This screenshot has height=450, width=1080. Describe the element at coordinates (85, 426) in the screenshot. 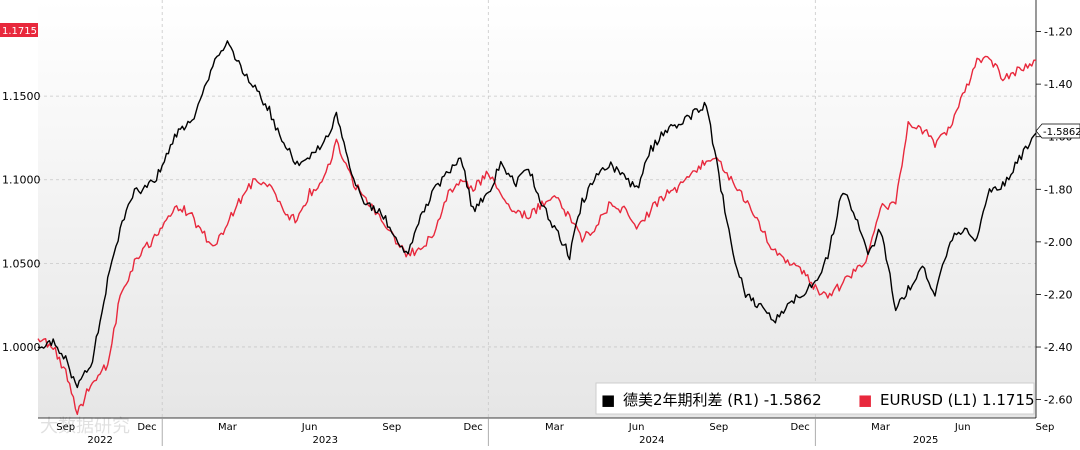

I see `watermark: 大数据研究` at that location.